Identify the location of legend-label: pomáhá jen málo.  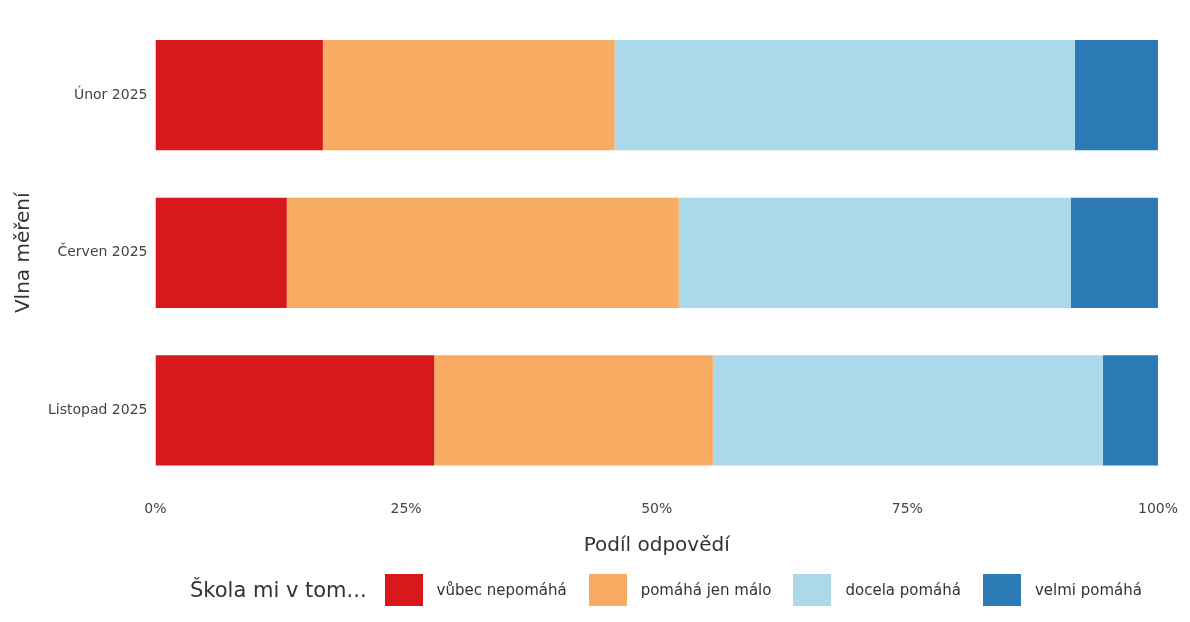
(706, 590).